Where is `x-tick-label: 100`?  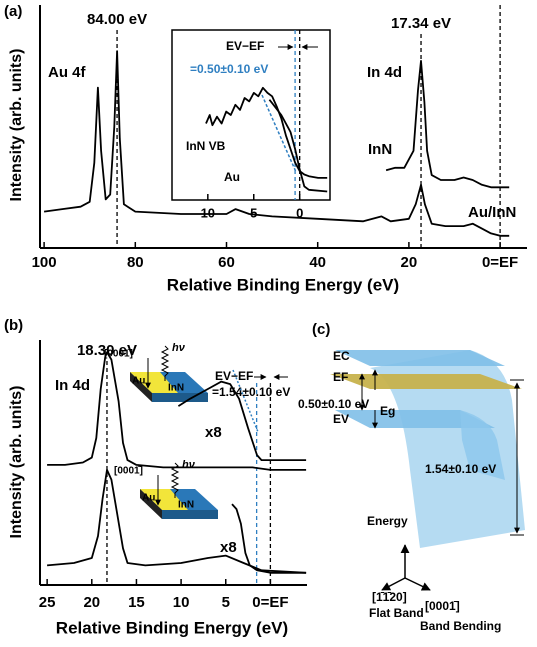 x-tick-label: 100 is located at coordinates (44, 262).